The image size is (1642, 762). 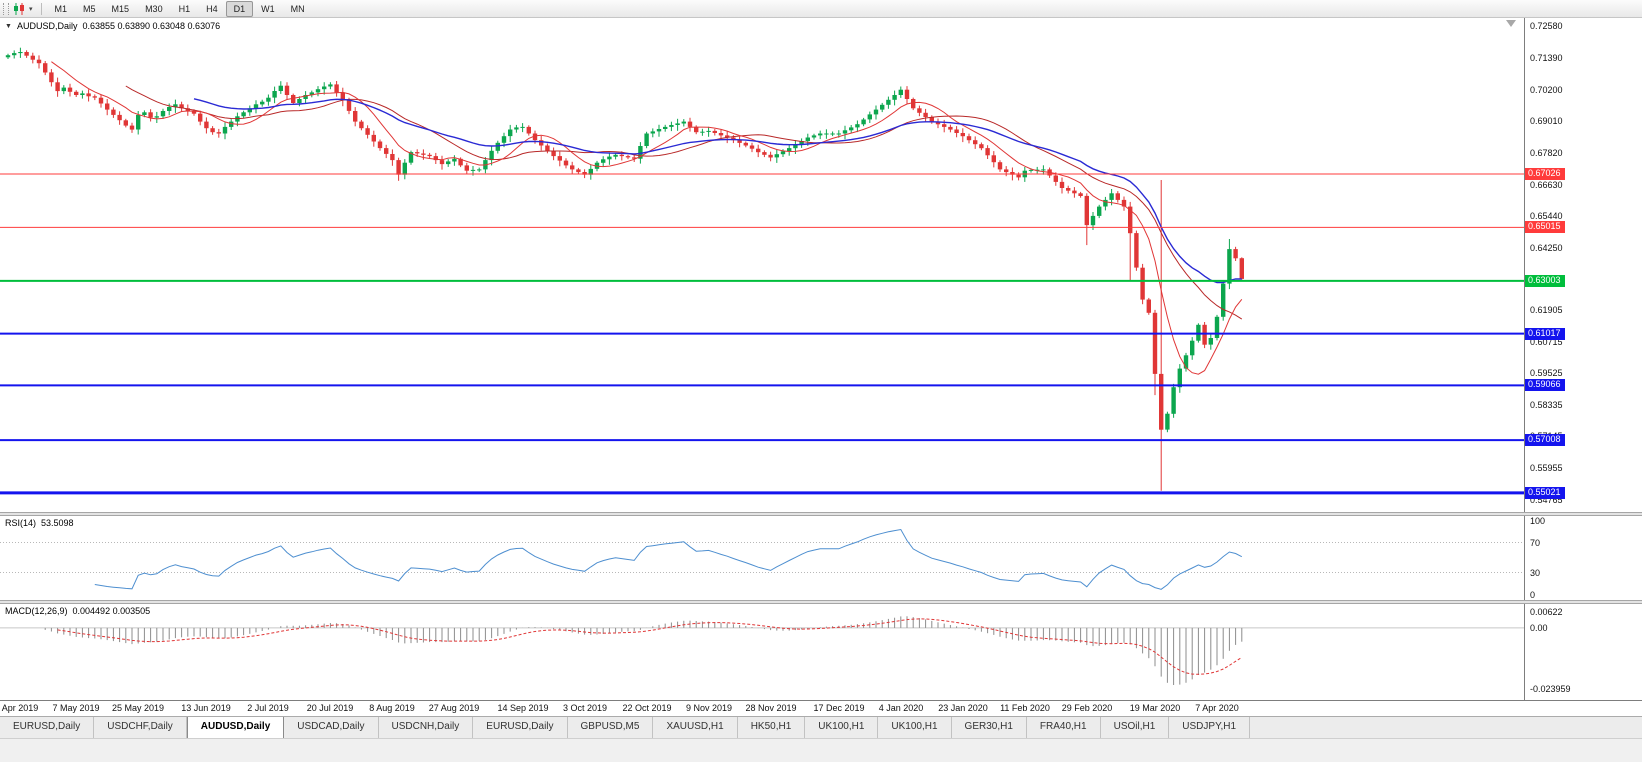 I want to click on date-label: 4 Jan 2020, so click(x=901, y=708).